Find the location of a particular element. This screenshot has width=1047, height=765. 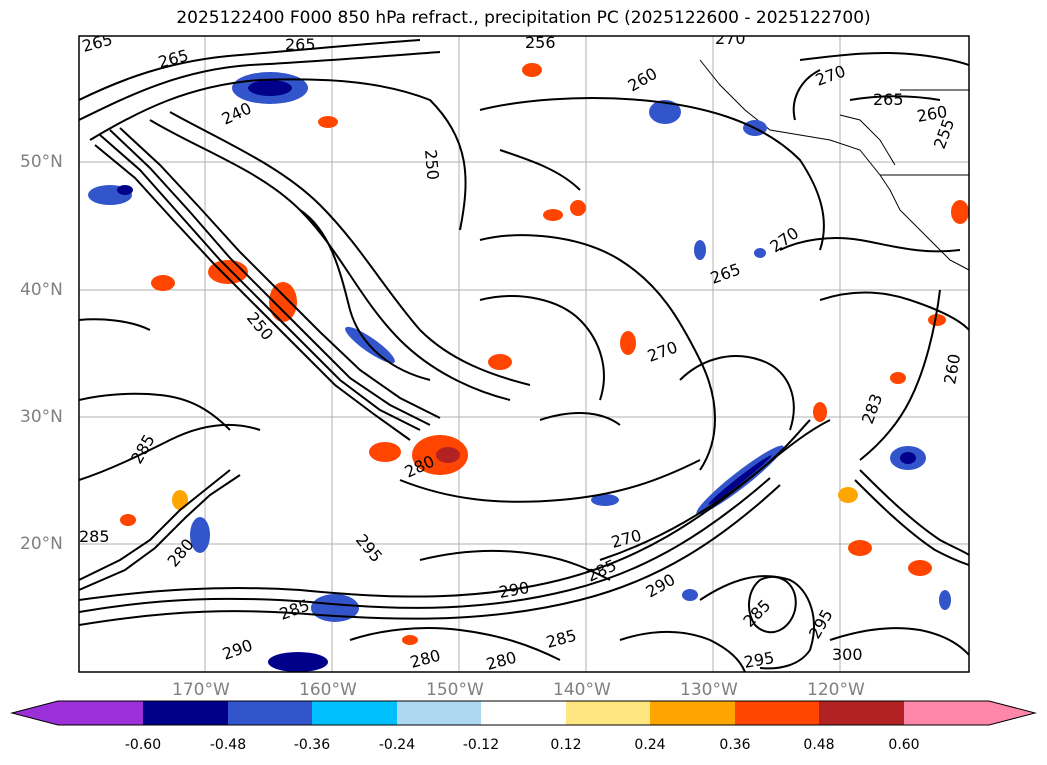

colorbar-tick-label: -0.48 is located at coordinates (228, 745).